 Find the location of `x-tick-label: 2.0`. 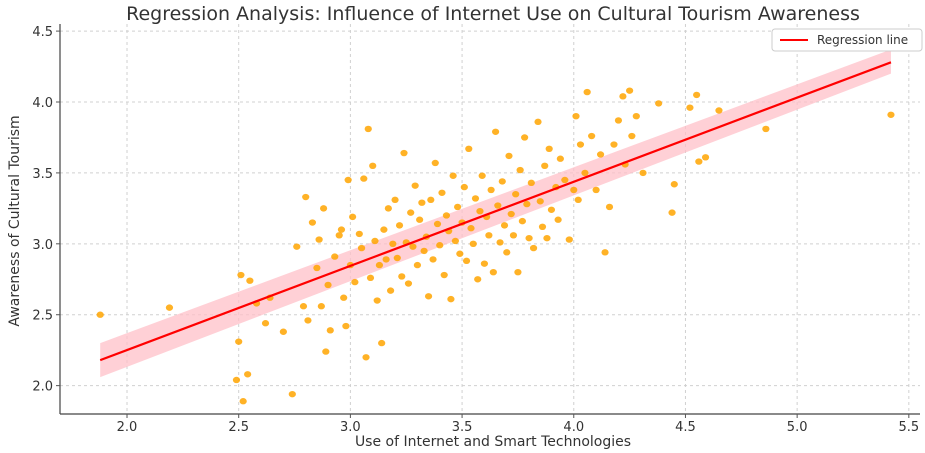

x-tick-label: 2.0 is located at coordinates (127, 427).